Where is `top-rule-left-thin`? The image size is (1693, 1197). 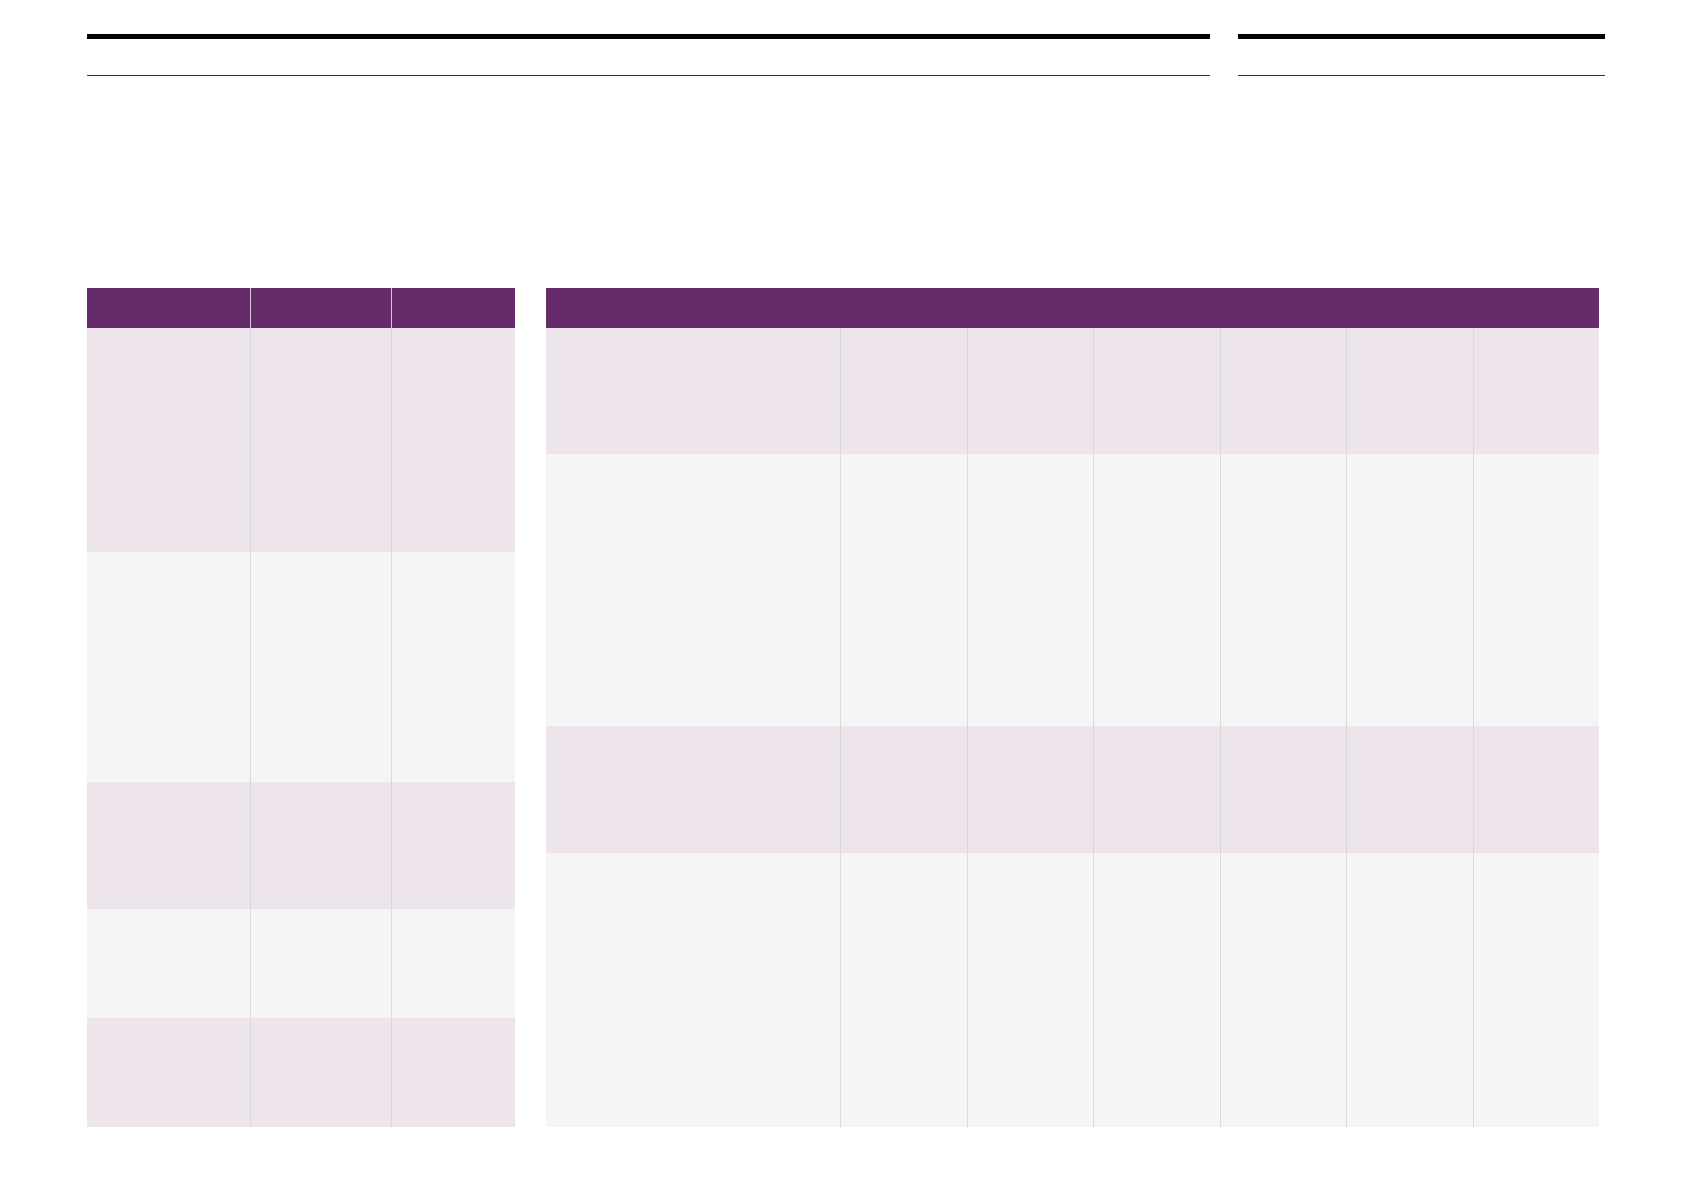 top-rule-left-thin is located at coordinates (648, 75).